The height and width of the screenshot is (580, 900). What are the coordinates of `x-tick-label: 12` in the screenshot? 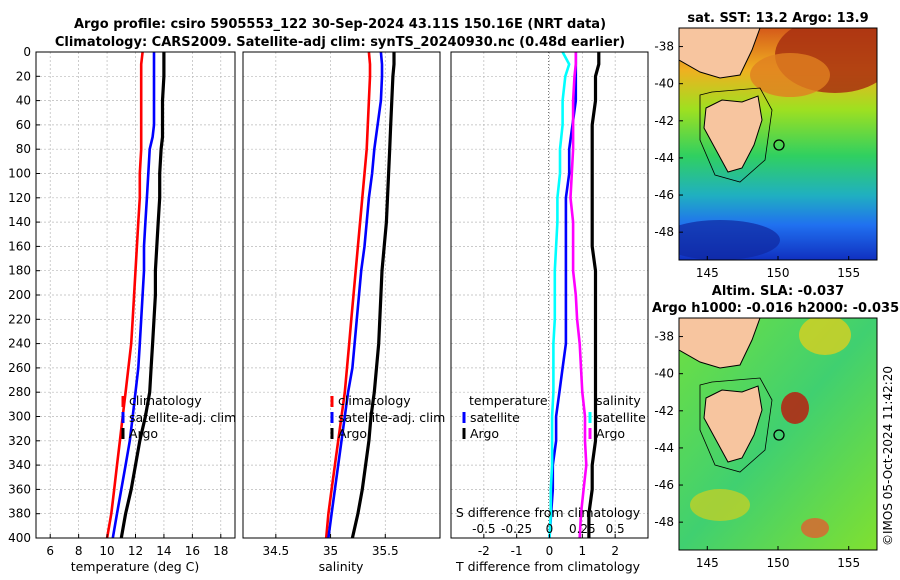 It's located at (135, 551).